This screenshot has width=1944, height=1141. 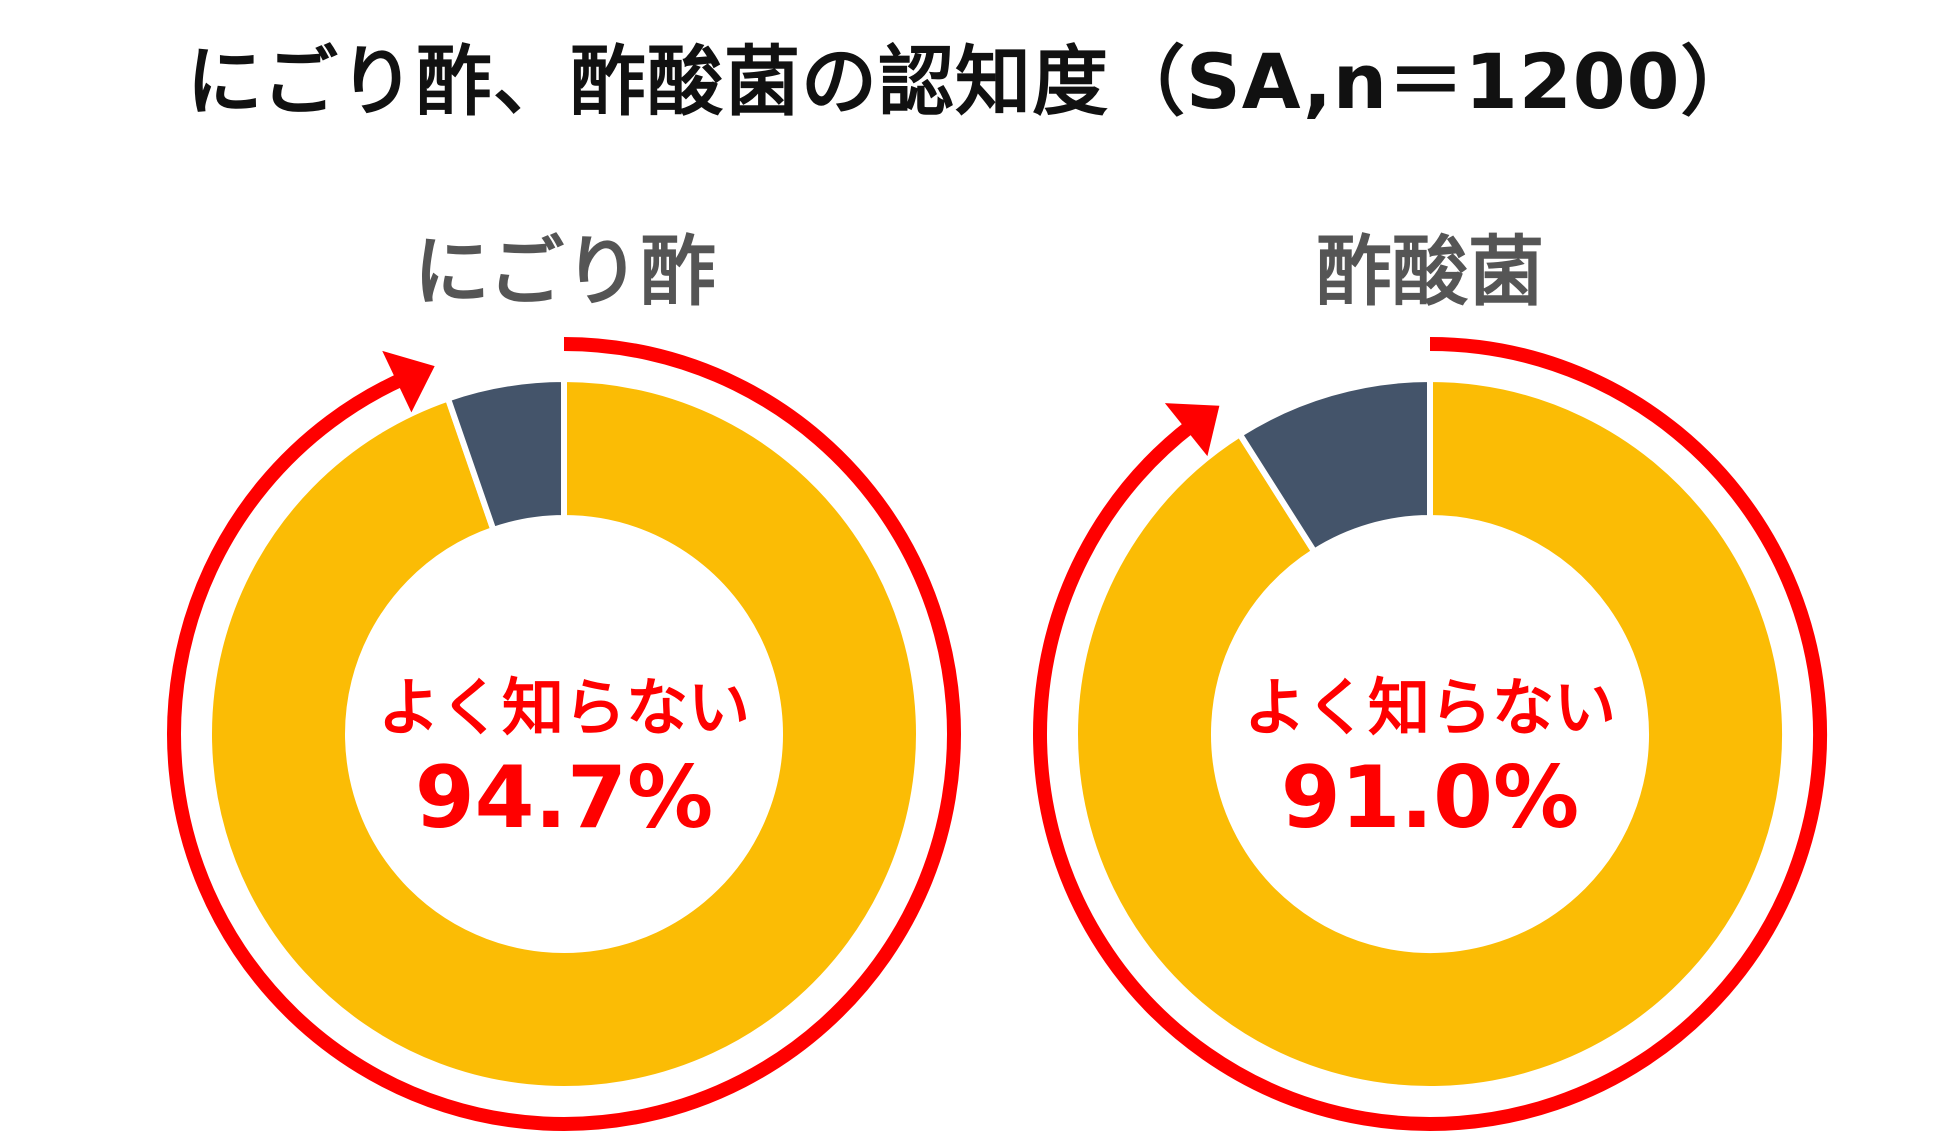 I want to click on center-value-left: 94.7%, so click(x=564, y=798).